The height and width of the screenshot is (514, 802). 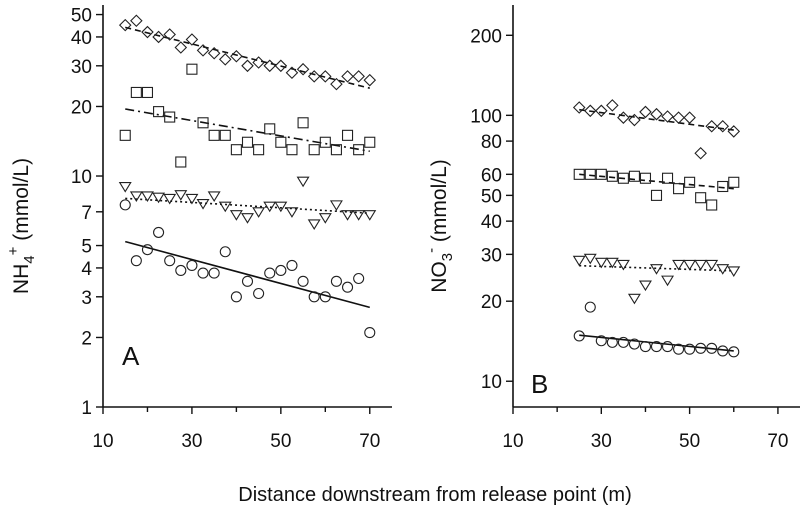 I want to click on y-tick-label: 7, so click(x=86, y=213).